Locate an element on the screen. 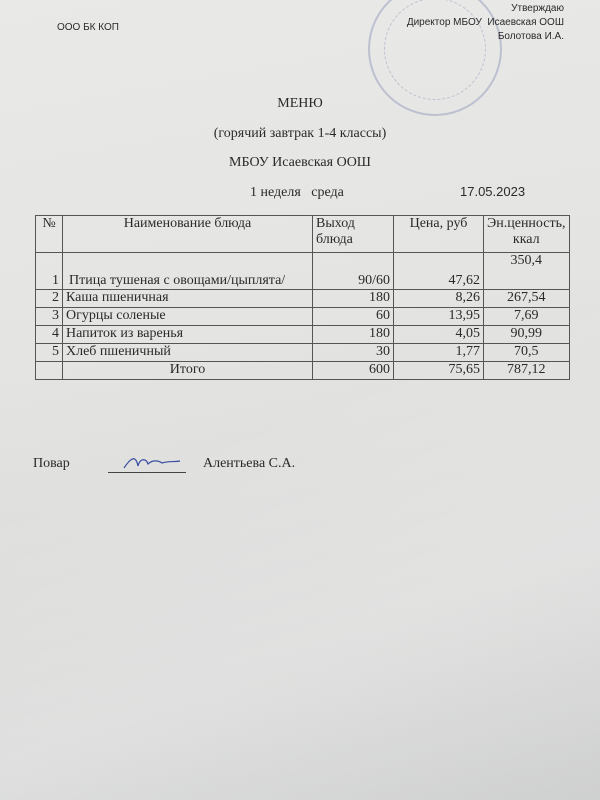  signature-line is located at coordinates (147, 472).